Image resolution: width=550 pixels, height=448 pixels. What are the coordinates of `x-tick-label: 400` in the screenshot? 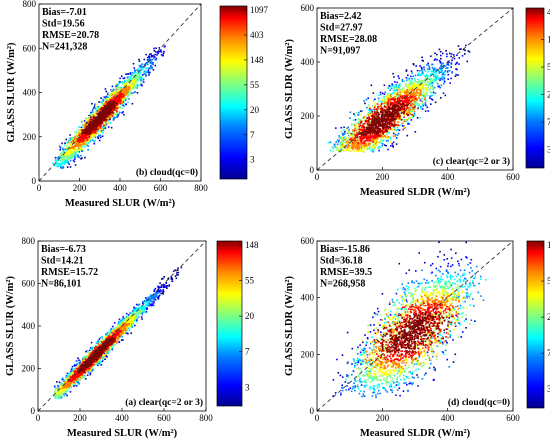 It's located at (120, 188).